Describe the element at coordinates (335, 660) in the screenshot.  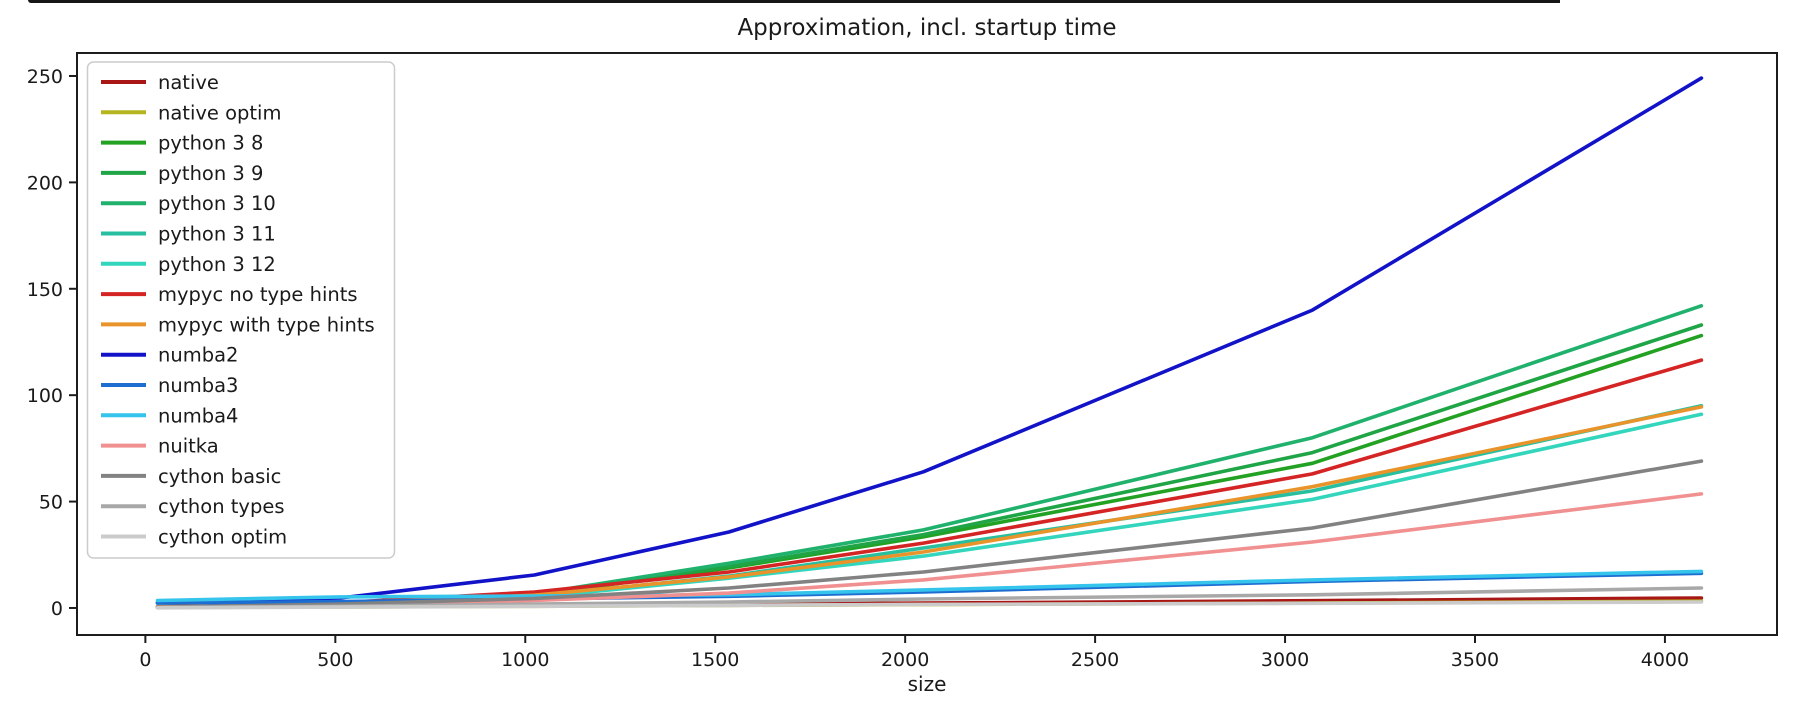
I see `x-tick-label: 500` at that location.